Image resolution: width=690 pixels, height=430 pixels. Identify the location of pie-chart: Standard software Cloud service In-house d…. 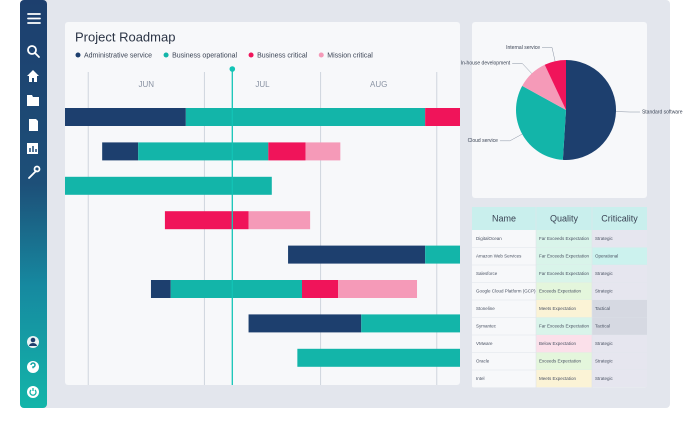
(572, 102).